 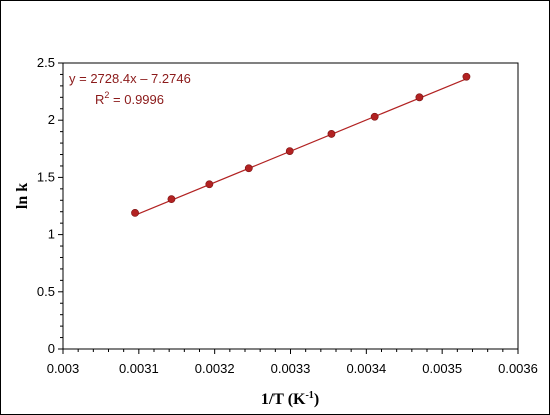 What do you see at coordinates (518, 368) in the screenshot?
I see `x-tick-label: 0.0036` at bounding box center [518, 368].